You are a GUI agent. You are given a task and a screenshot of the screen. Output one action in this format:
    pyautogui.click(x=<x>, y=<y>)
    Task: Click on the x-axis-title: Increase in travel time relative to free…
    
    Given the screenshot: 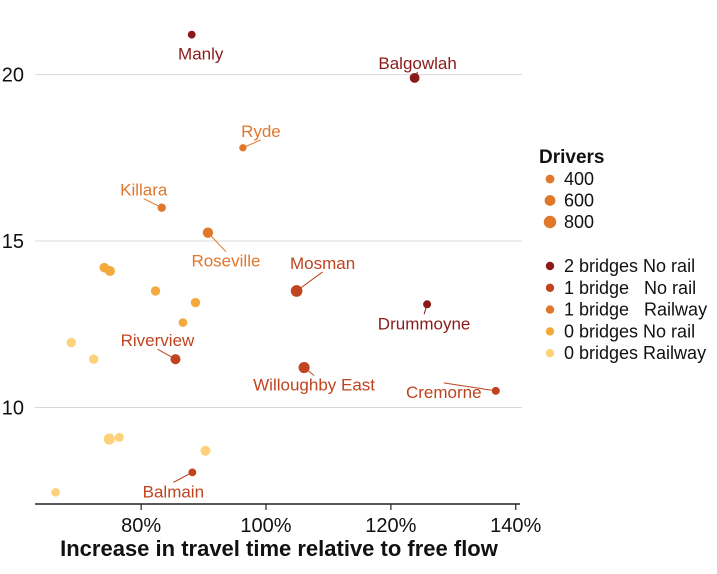 What is the action you would take?
    pyautogui.click(x=279, y=548)
    